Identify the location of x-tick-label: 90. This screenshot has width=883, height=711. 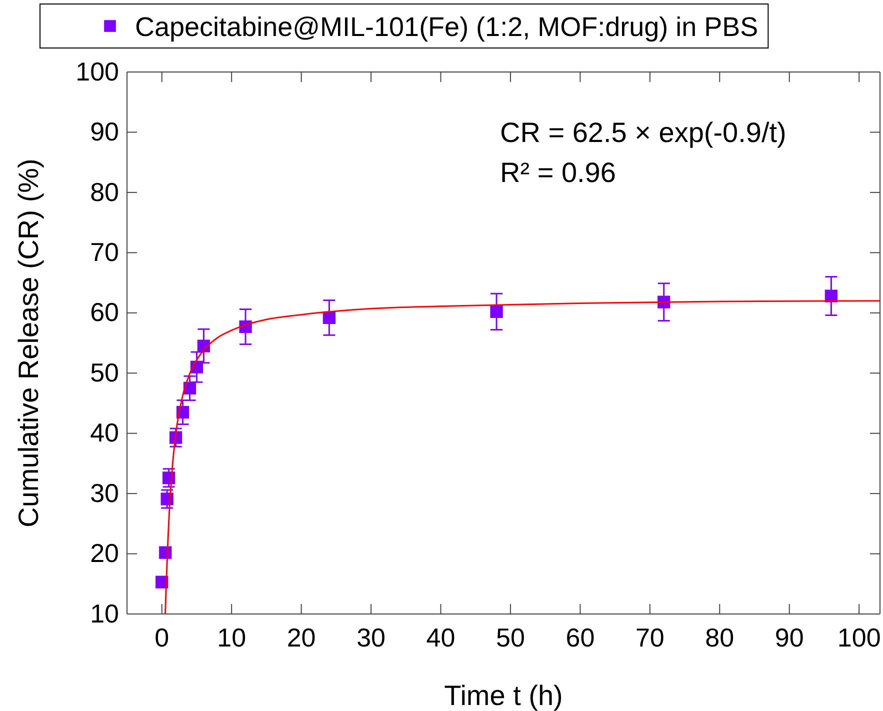
(789, 637).